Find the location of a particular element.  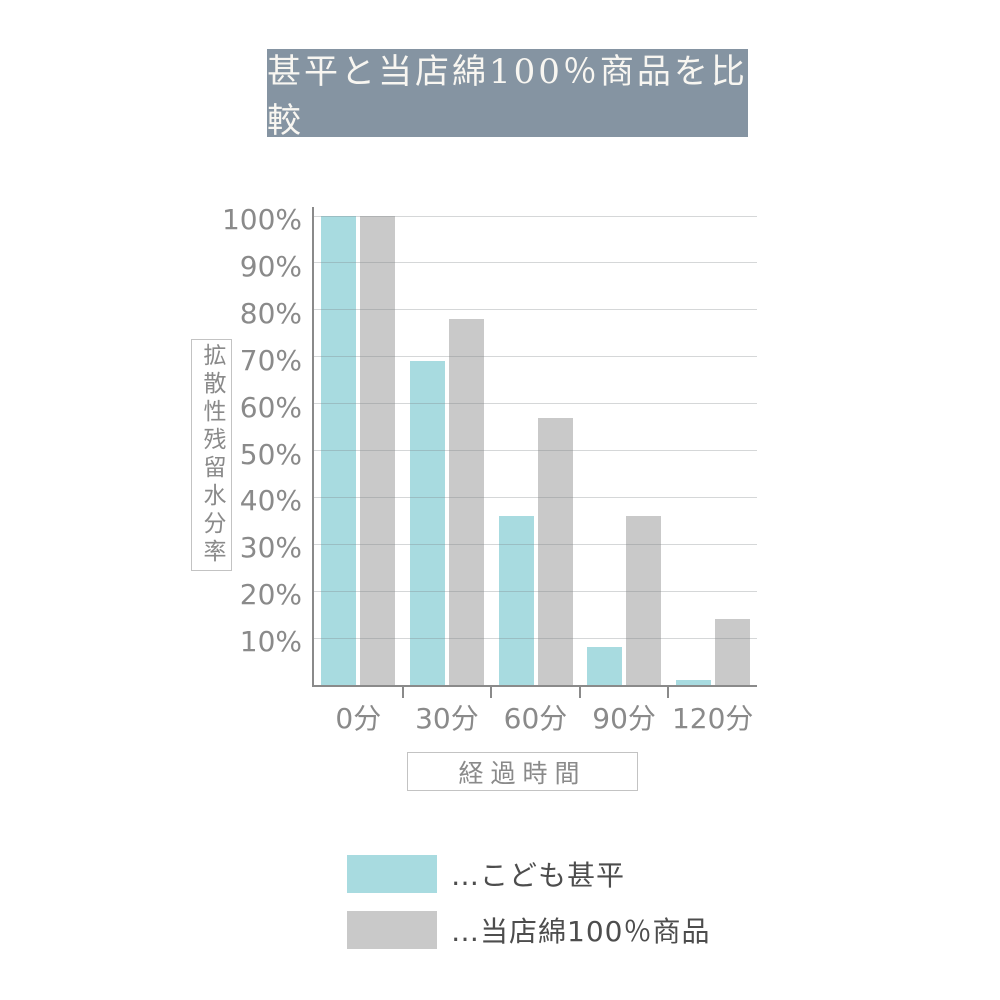

bar-60分-当店綿100％商品 is located at coordinates (555, 551).